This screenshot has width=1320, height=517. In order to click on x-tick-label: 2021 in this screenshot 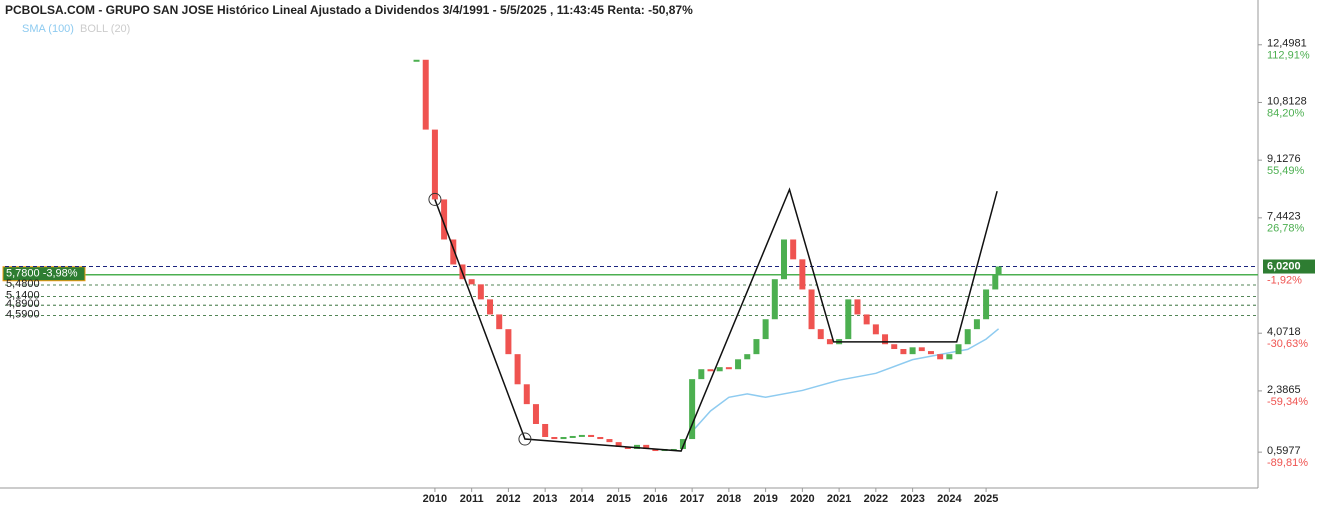, I will do `click(839, 499)`.